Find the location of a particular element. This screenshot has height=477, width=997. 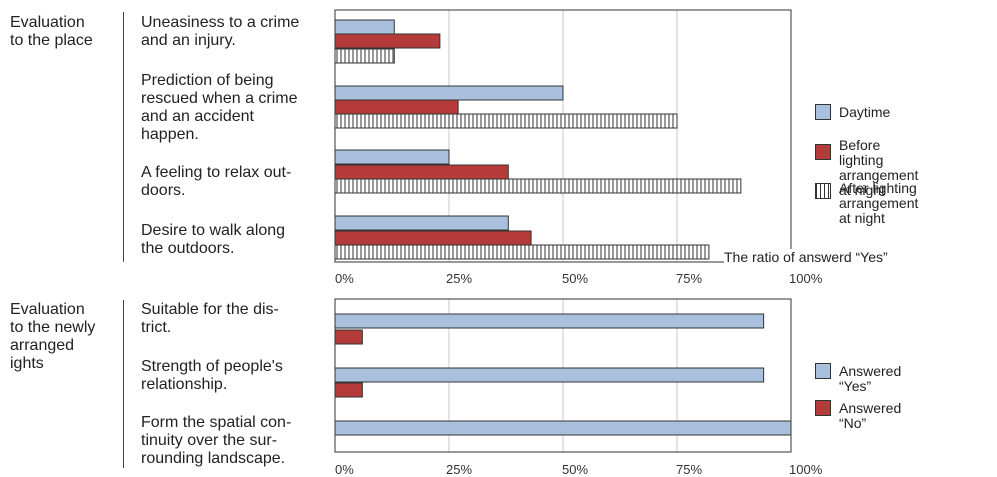

section-divider-lights is located at coordinates (123, 384).